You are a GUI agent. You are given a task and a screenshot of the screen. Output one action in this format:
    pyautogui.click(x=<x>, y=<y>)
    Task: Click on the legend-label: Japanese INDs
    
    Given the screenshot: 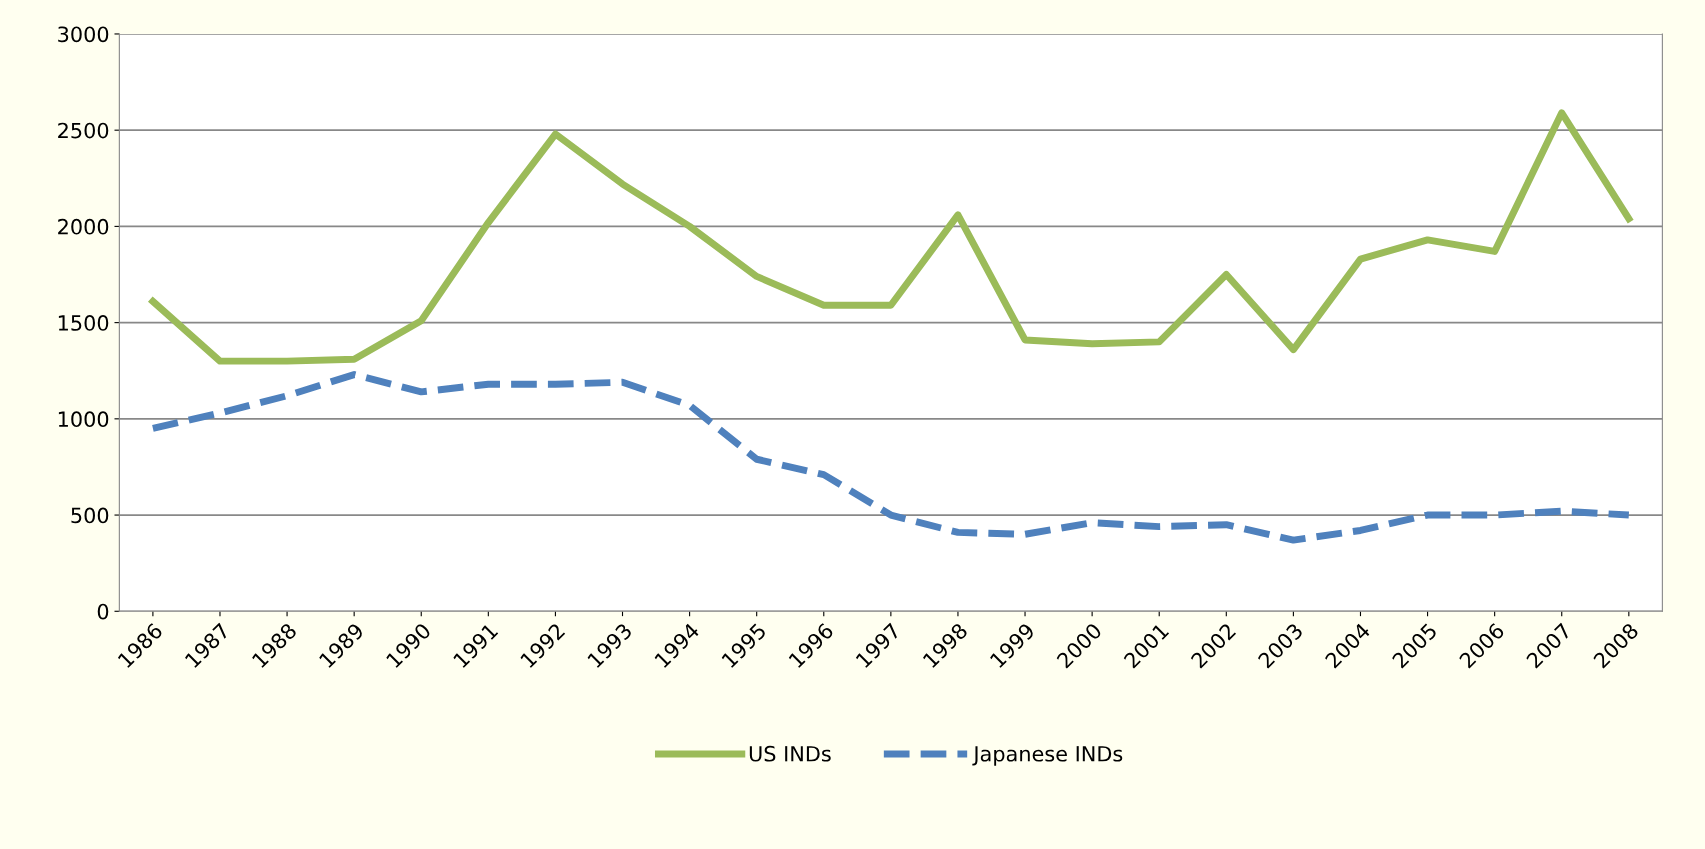 What is the action you would take?
    pyautogui.click(x=1047, y=756)
    